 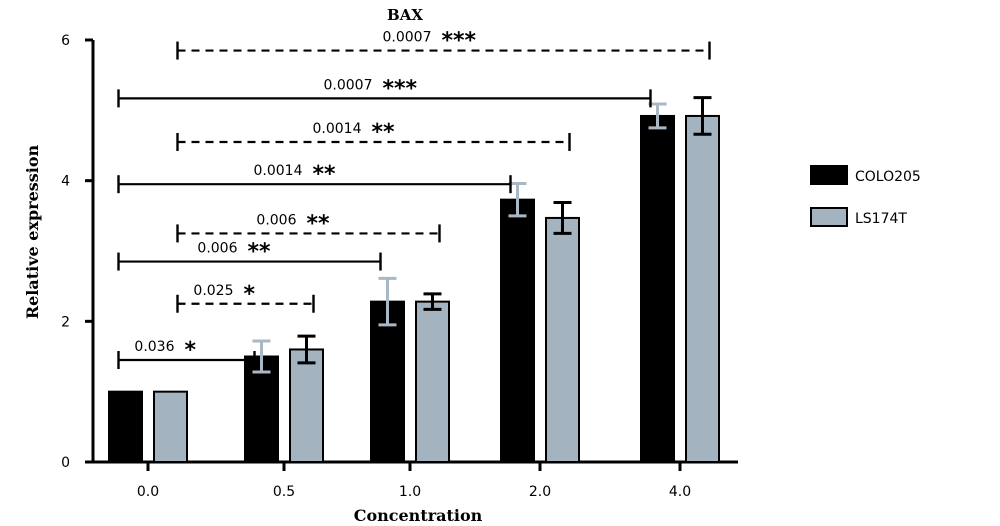 I want to click on significance-bracket-4: 0.0014 **, so click(x=314, y=178).